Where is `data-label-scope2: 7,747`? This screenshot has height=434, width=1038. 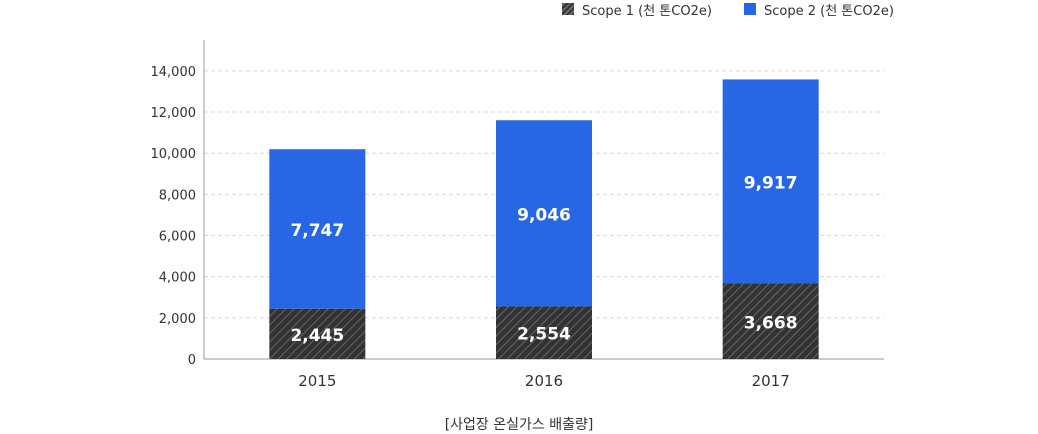 data-label-scope2: 7,747 is located at coordinates (317, 231).